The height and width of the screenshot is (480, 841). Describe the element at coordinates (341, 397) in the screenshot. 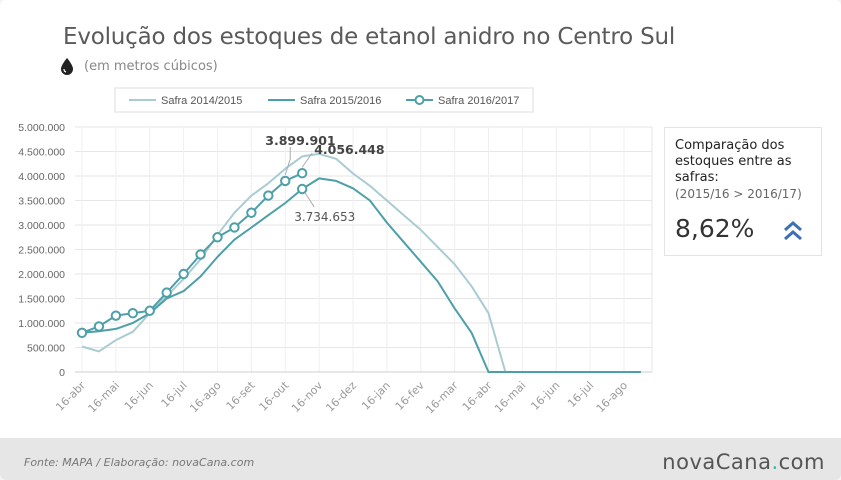

I see `x-tick-label: 16-dez` at that location.